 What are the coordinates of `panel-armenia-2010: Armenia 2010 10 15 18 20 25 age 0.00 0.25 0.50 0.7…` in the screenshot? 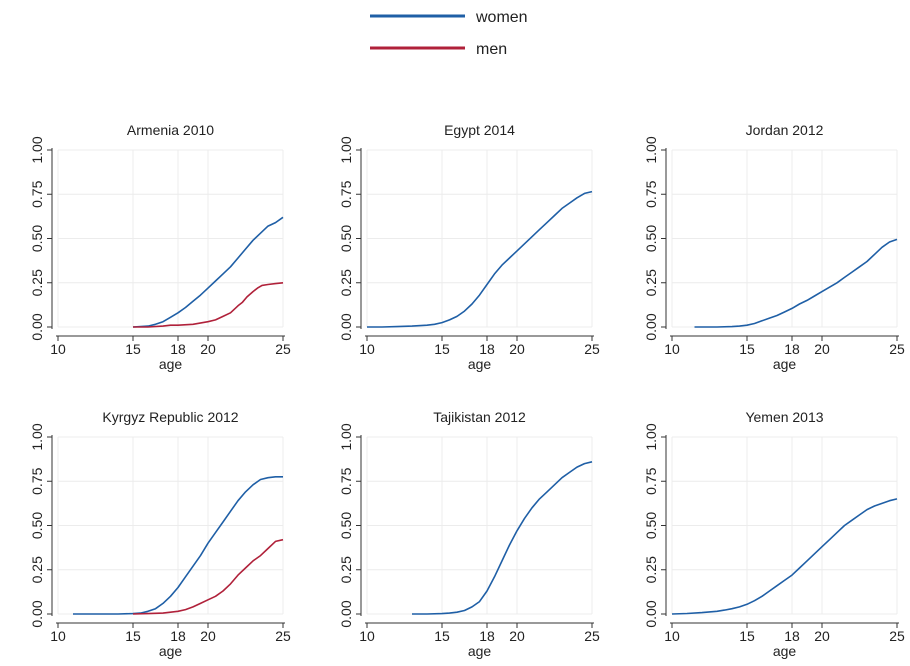 It's located at (160, 247).